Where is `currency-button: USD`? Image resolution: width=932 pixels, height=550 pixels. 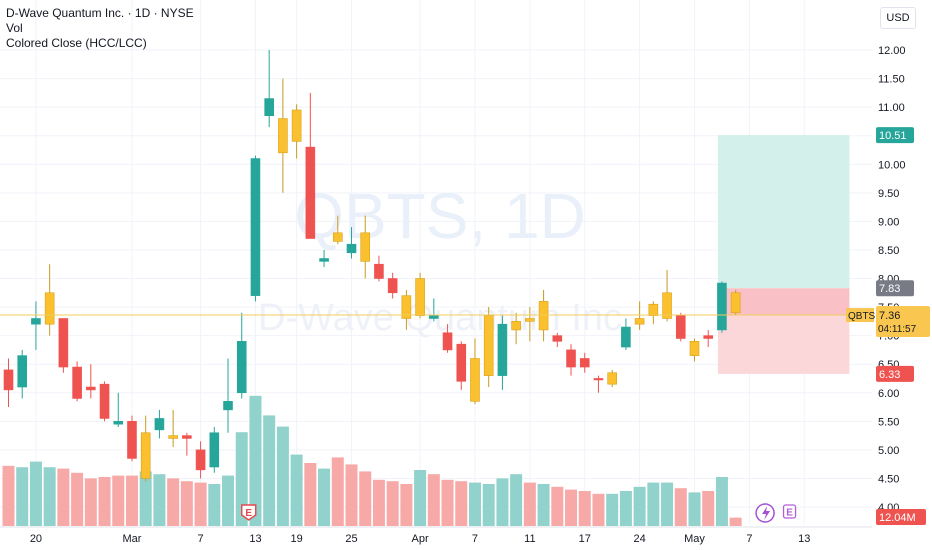
currency-button: USD is located at coordinates (898, 18).